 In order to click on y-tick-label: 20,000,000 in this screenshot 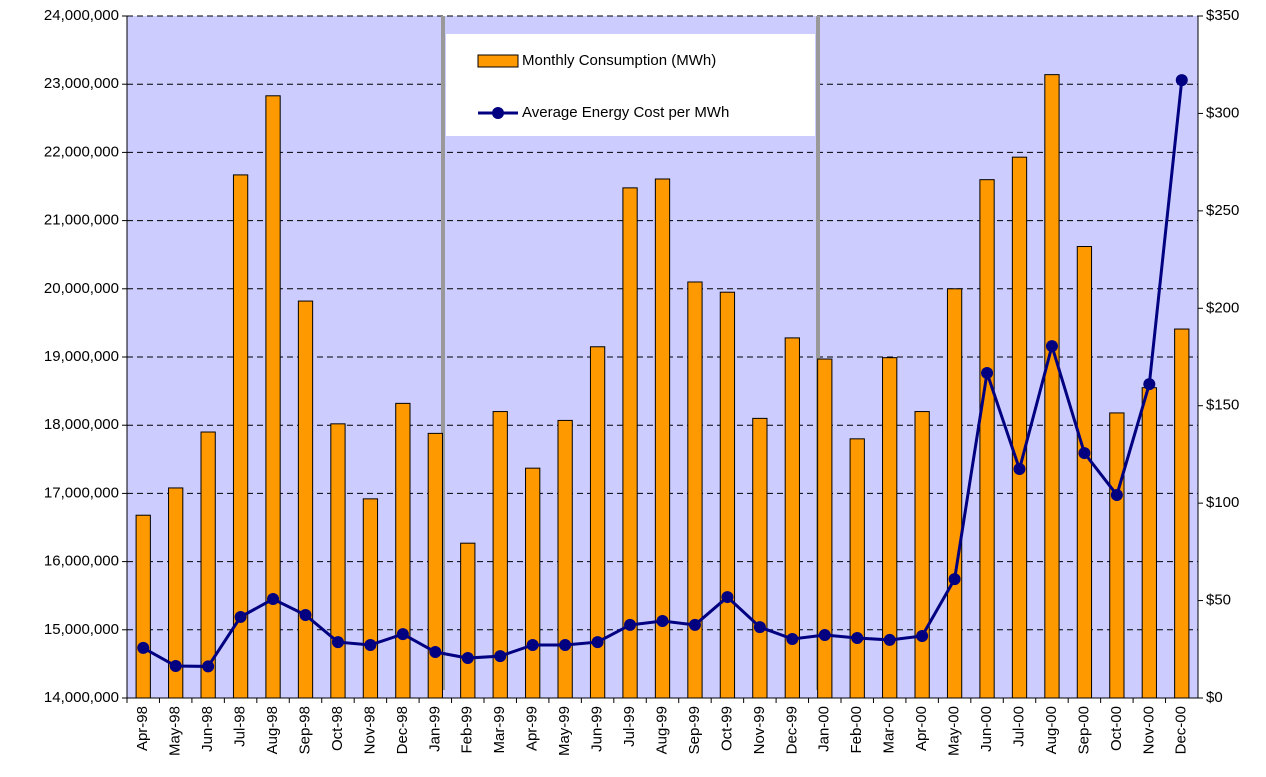, I will do `click(81, 288)`.